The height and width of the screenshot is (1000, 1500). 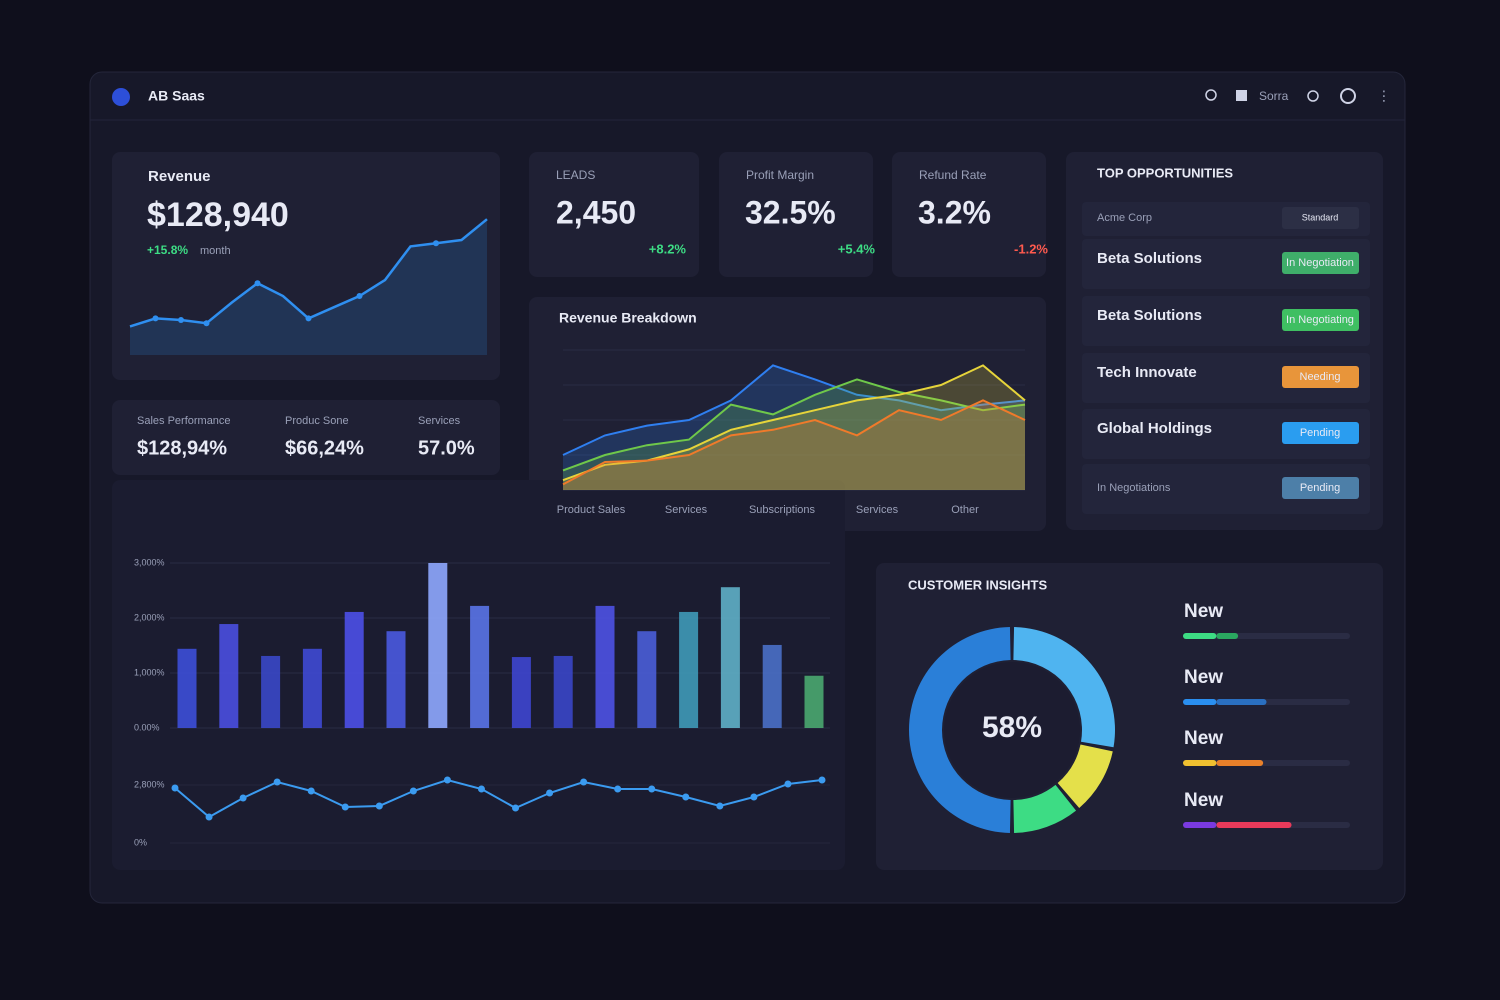 I want to click on opportunity-name: Global Holdings, so click(x=1154, y=428).